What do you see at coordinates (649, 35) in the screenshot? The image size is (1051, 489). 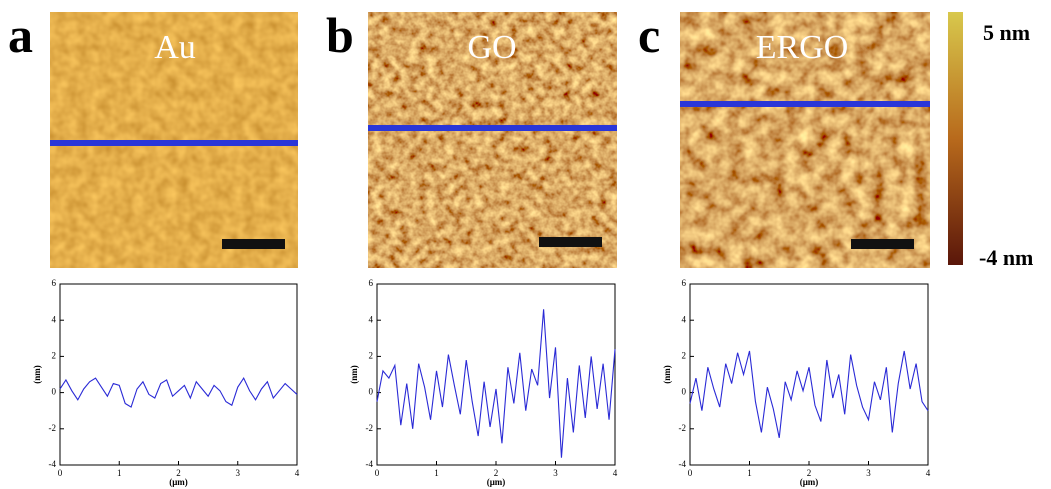 I see `panel-label: c` at bounding box center [649, 35].